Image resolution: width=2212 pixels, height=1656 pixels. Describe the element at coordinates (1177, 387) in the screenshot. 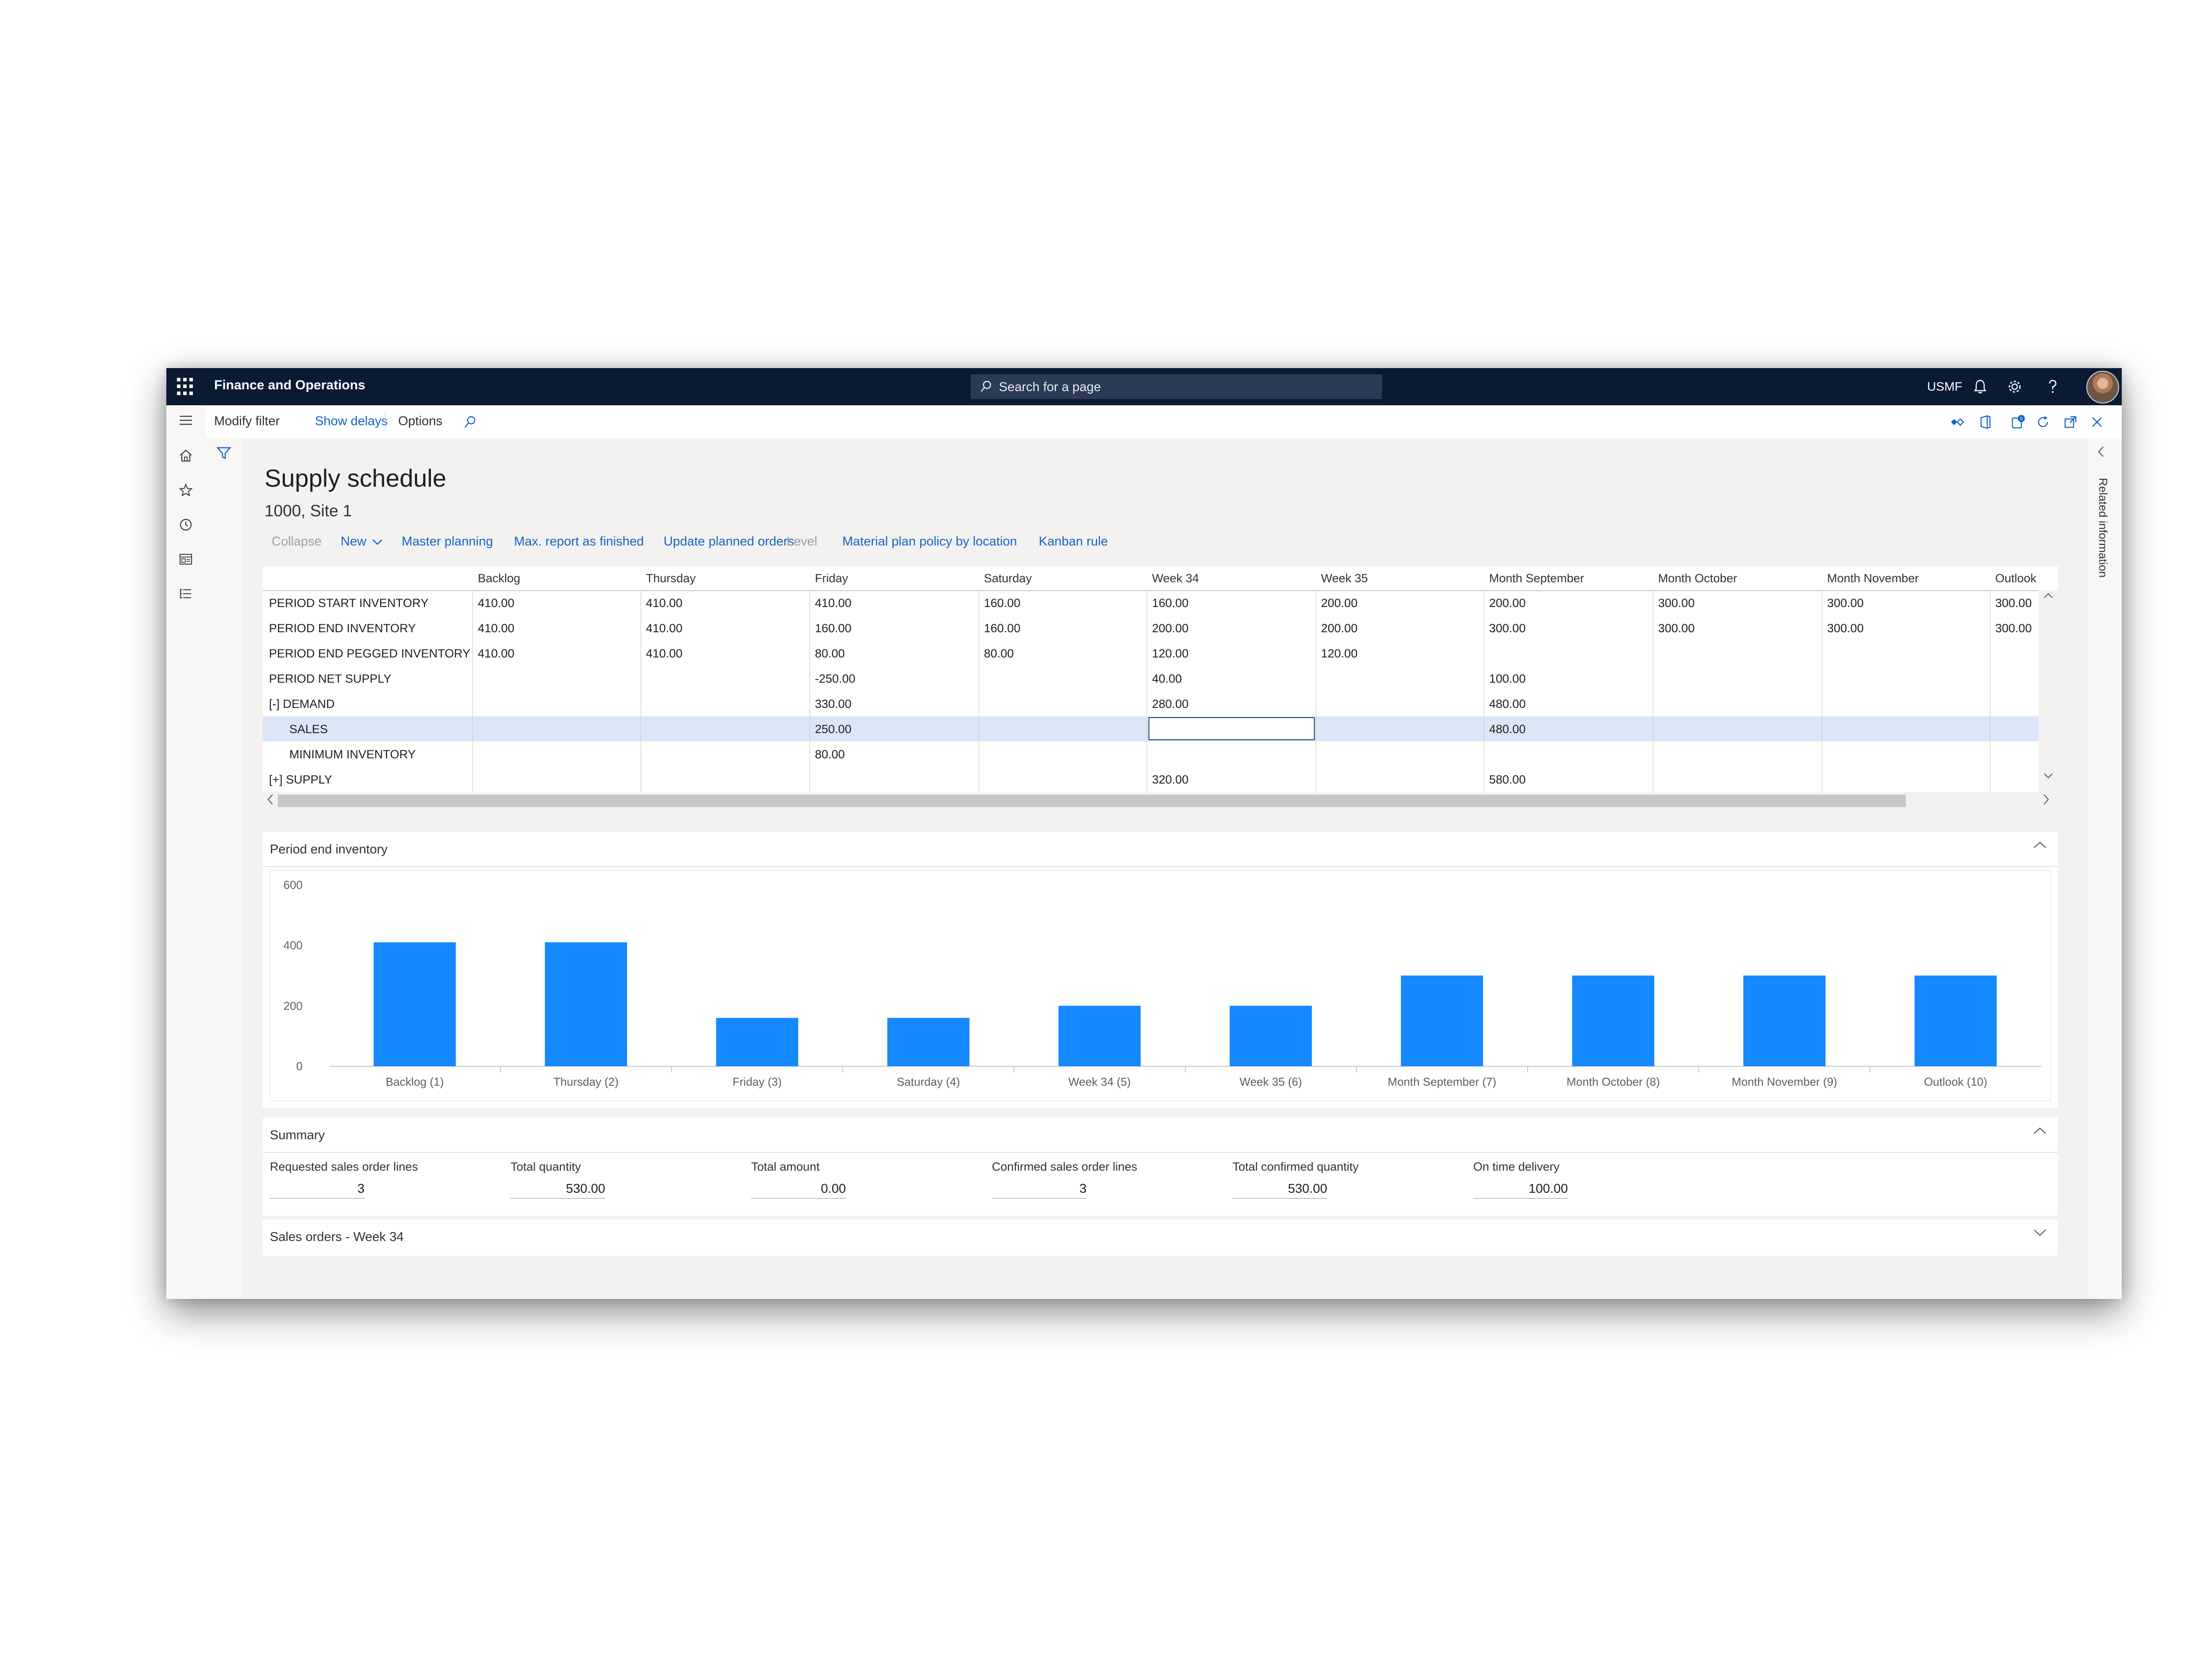

I see `search-box: Search for a page` at that location.